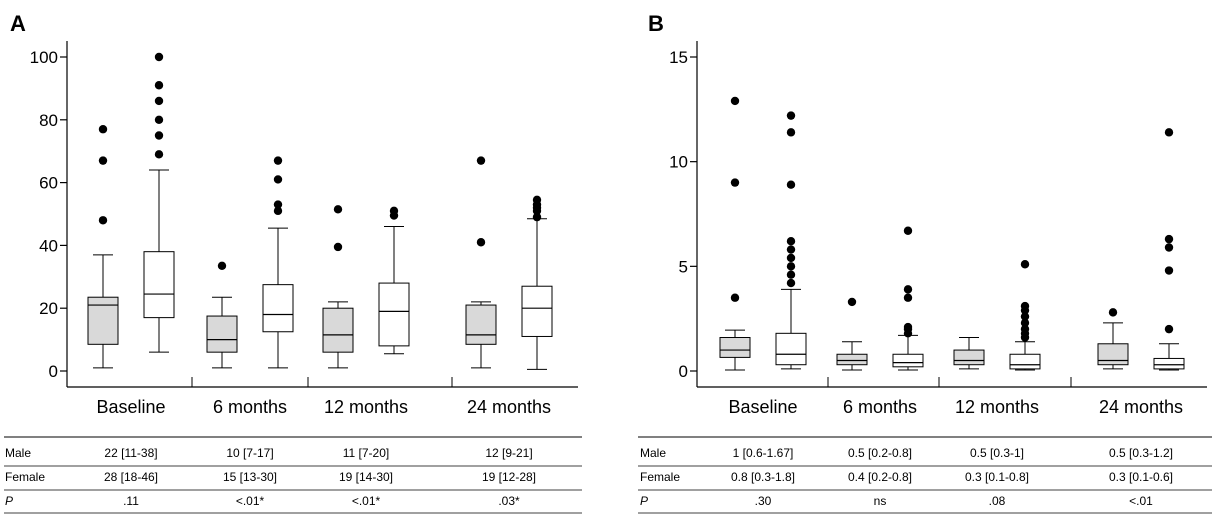 This screenshot has height=517, width=1227. What do you see at coordinates (678, 57) in the screenshot?
I see `y-tick-label: 15` at bounding box center [678, 57].